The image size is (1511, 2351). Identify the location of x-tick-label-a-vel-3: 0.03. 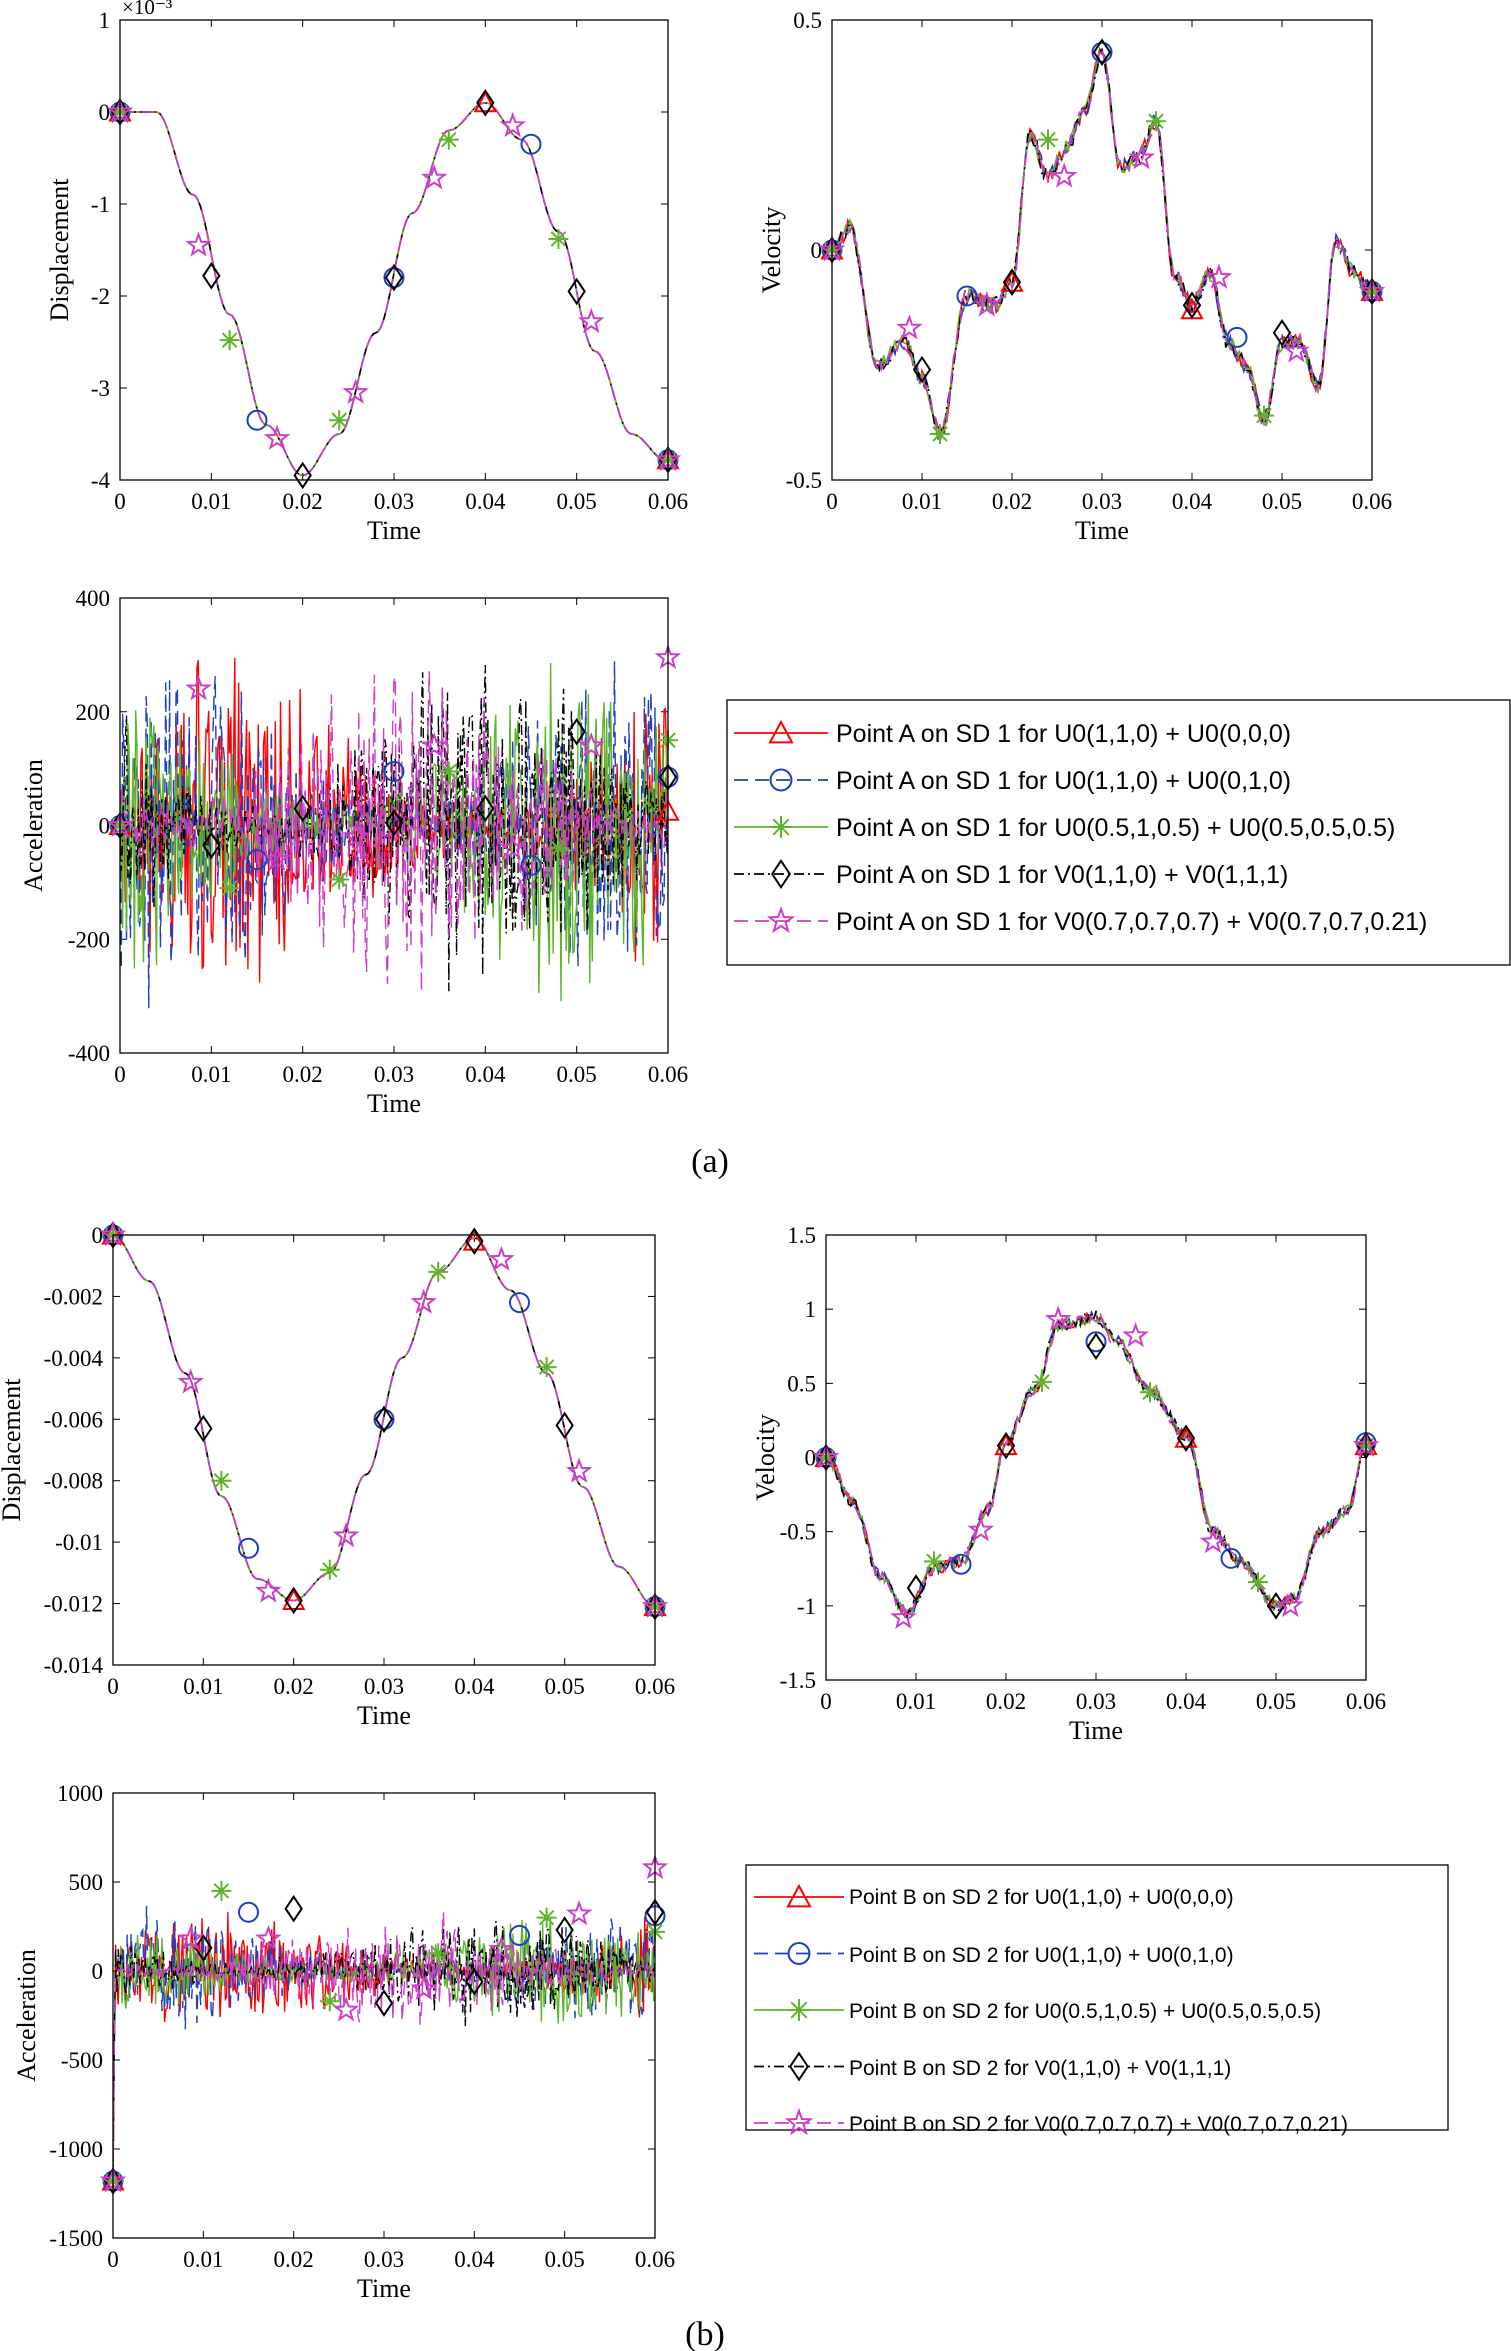
(1102, 501).